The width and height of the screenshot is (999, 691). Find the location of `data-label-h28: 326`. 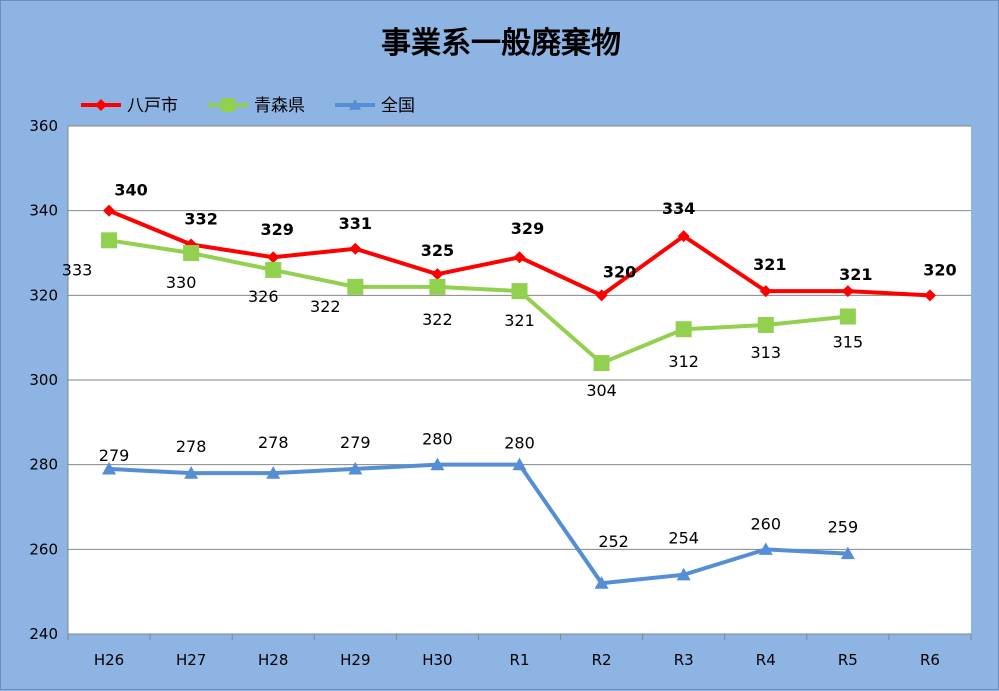

data-label-h28: 326 is located at coordinates (263, 296).